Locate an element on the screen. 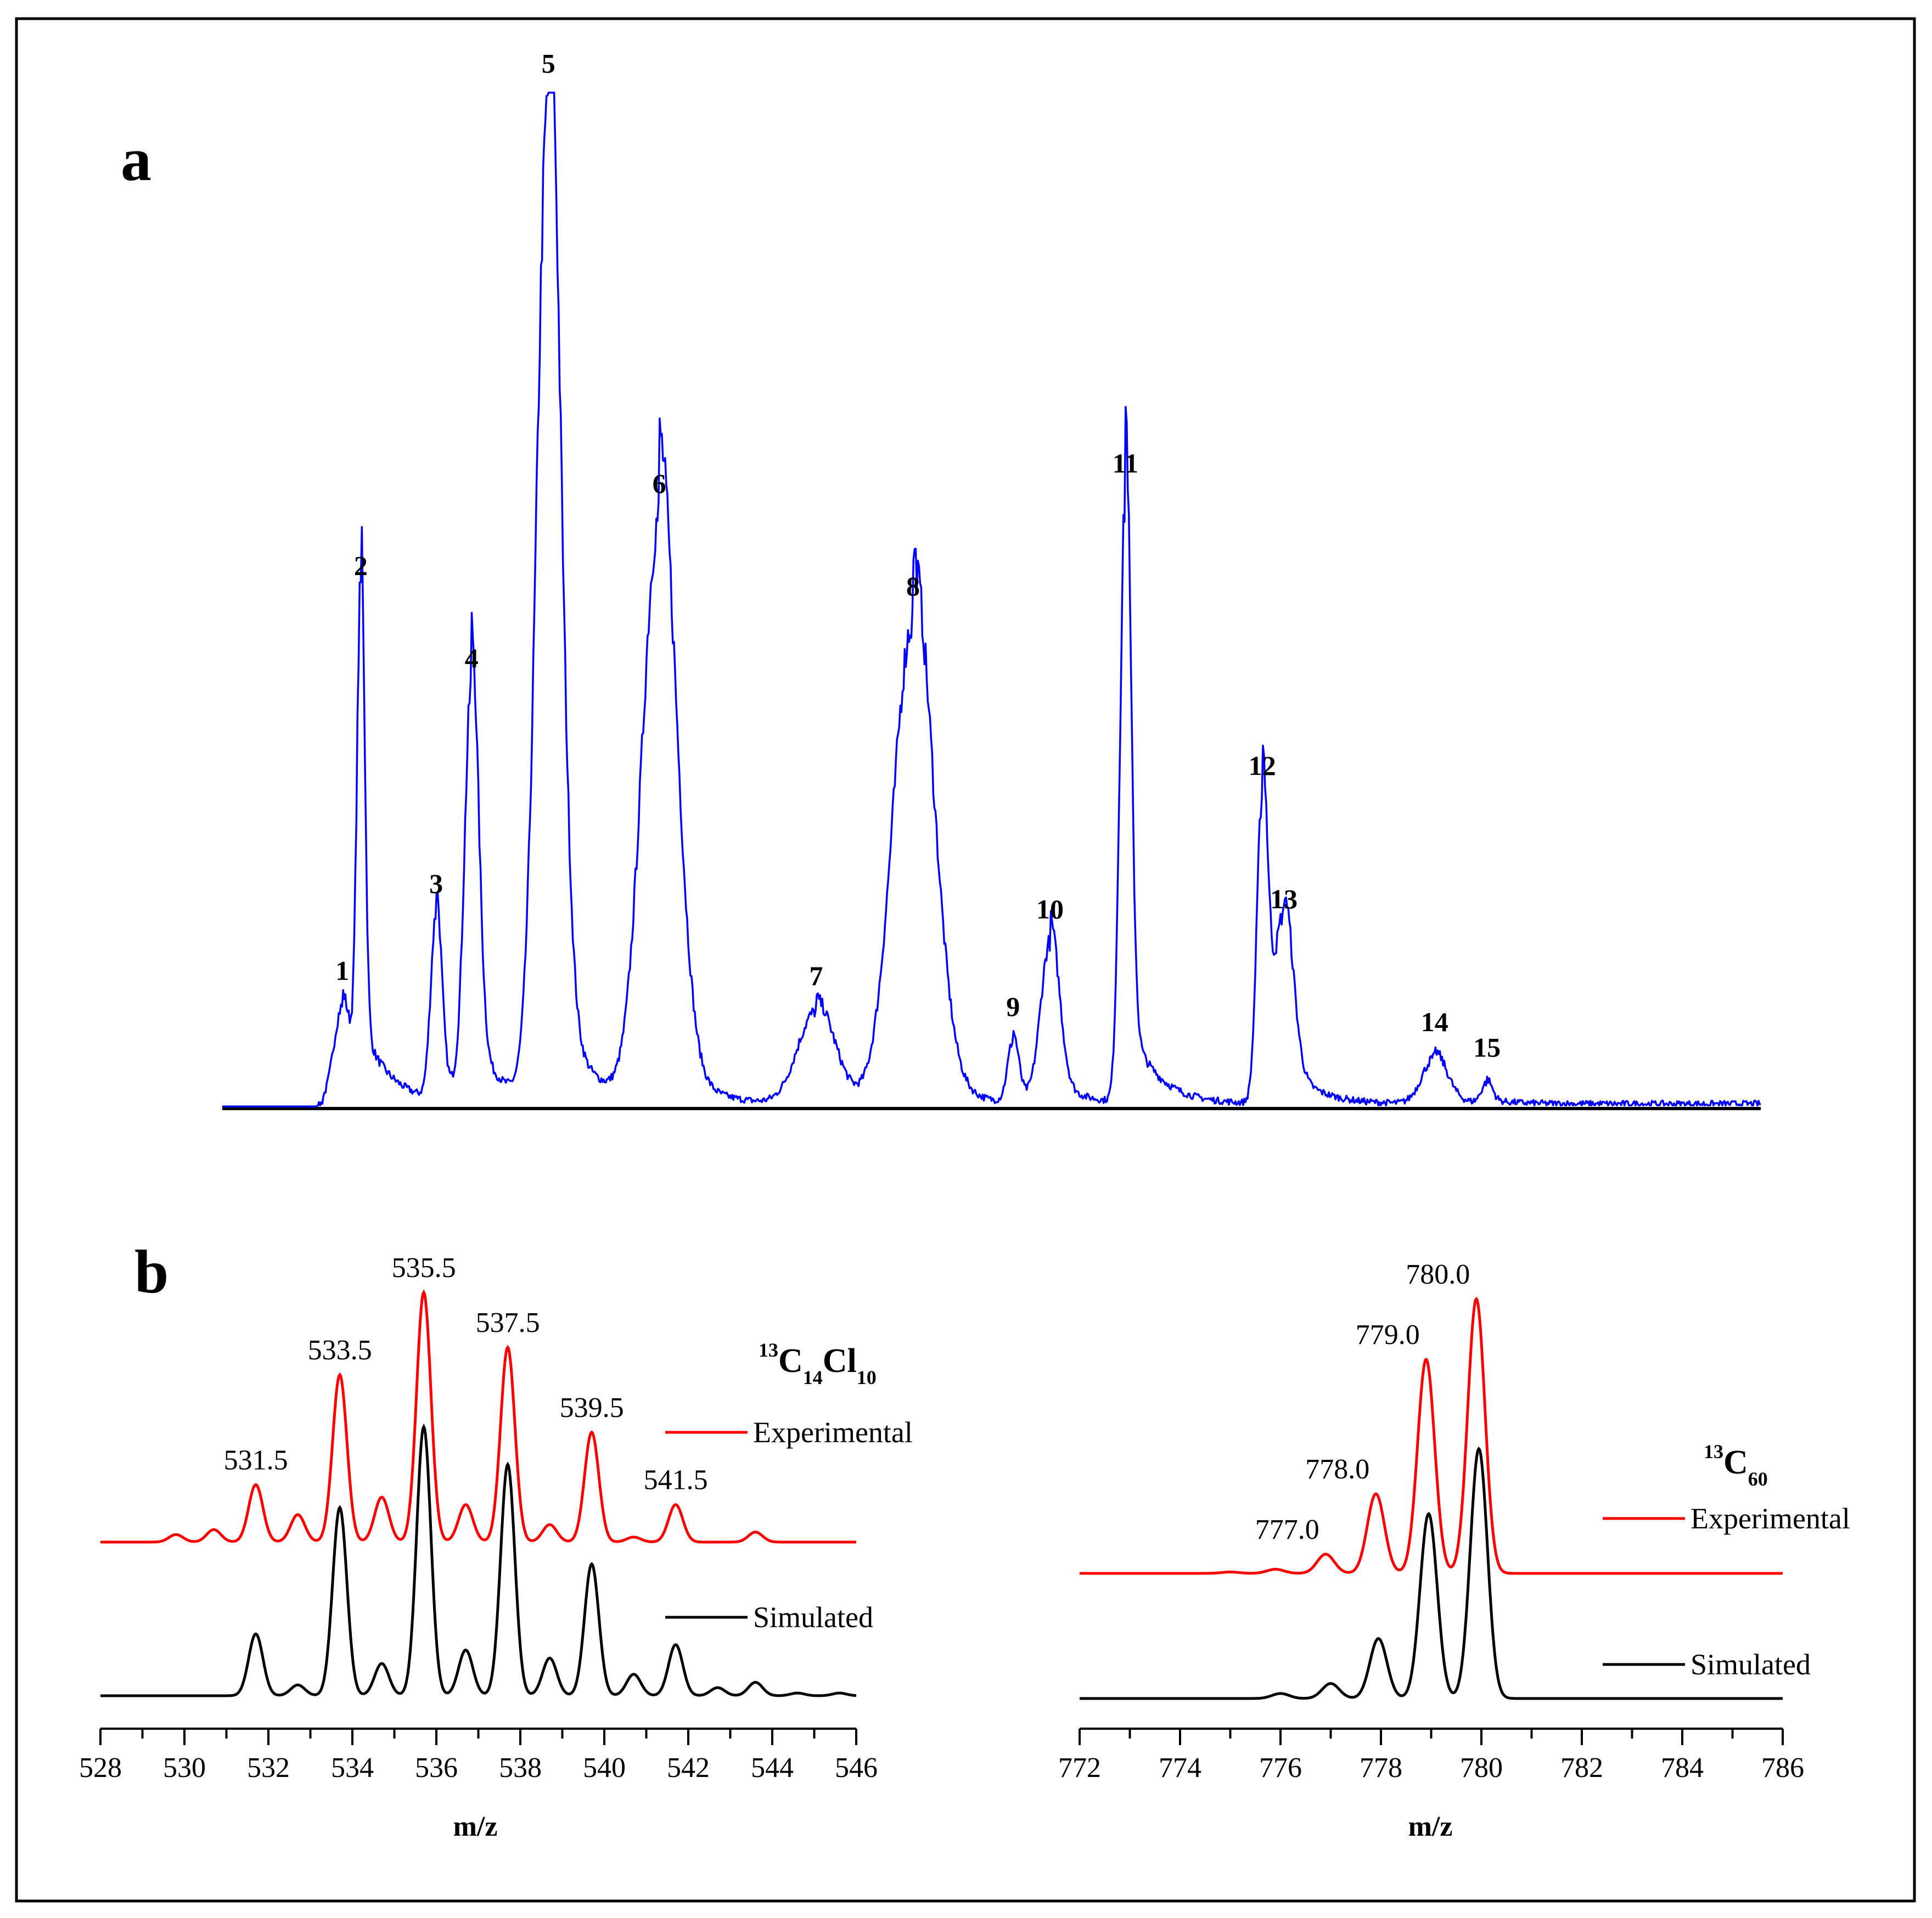 This screenshot has width=1932, height=1918. peak-annotations: 531.5 533.5 535.5 537.5 539.5 541.5 is located at coordinates (466, 1374).